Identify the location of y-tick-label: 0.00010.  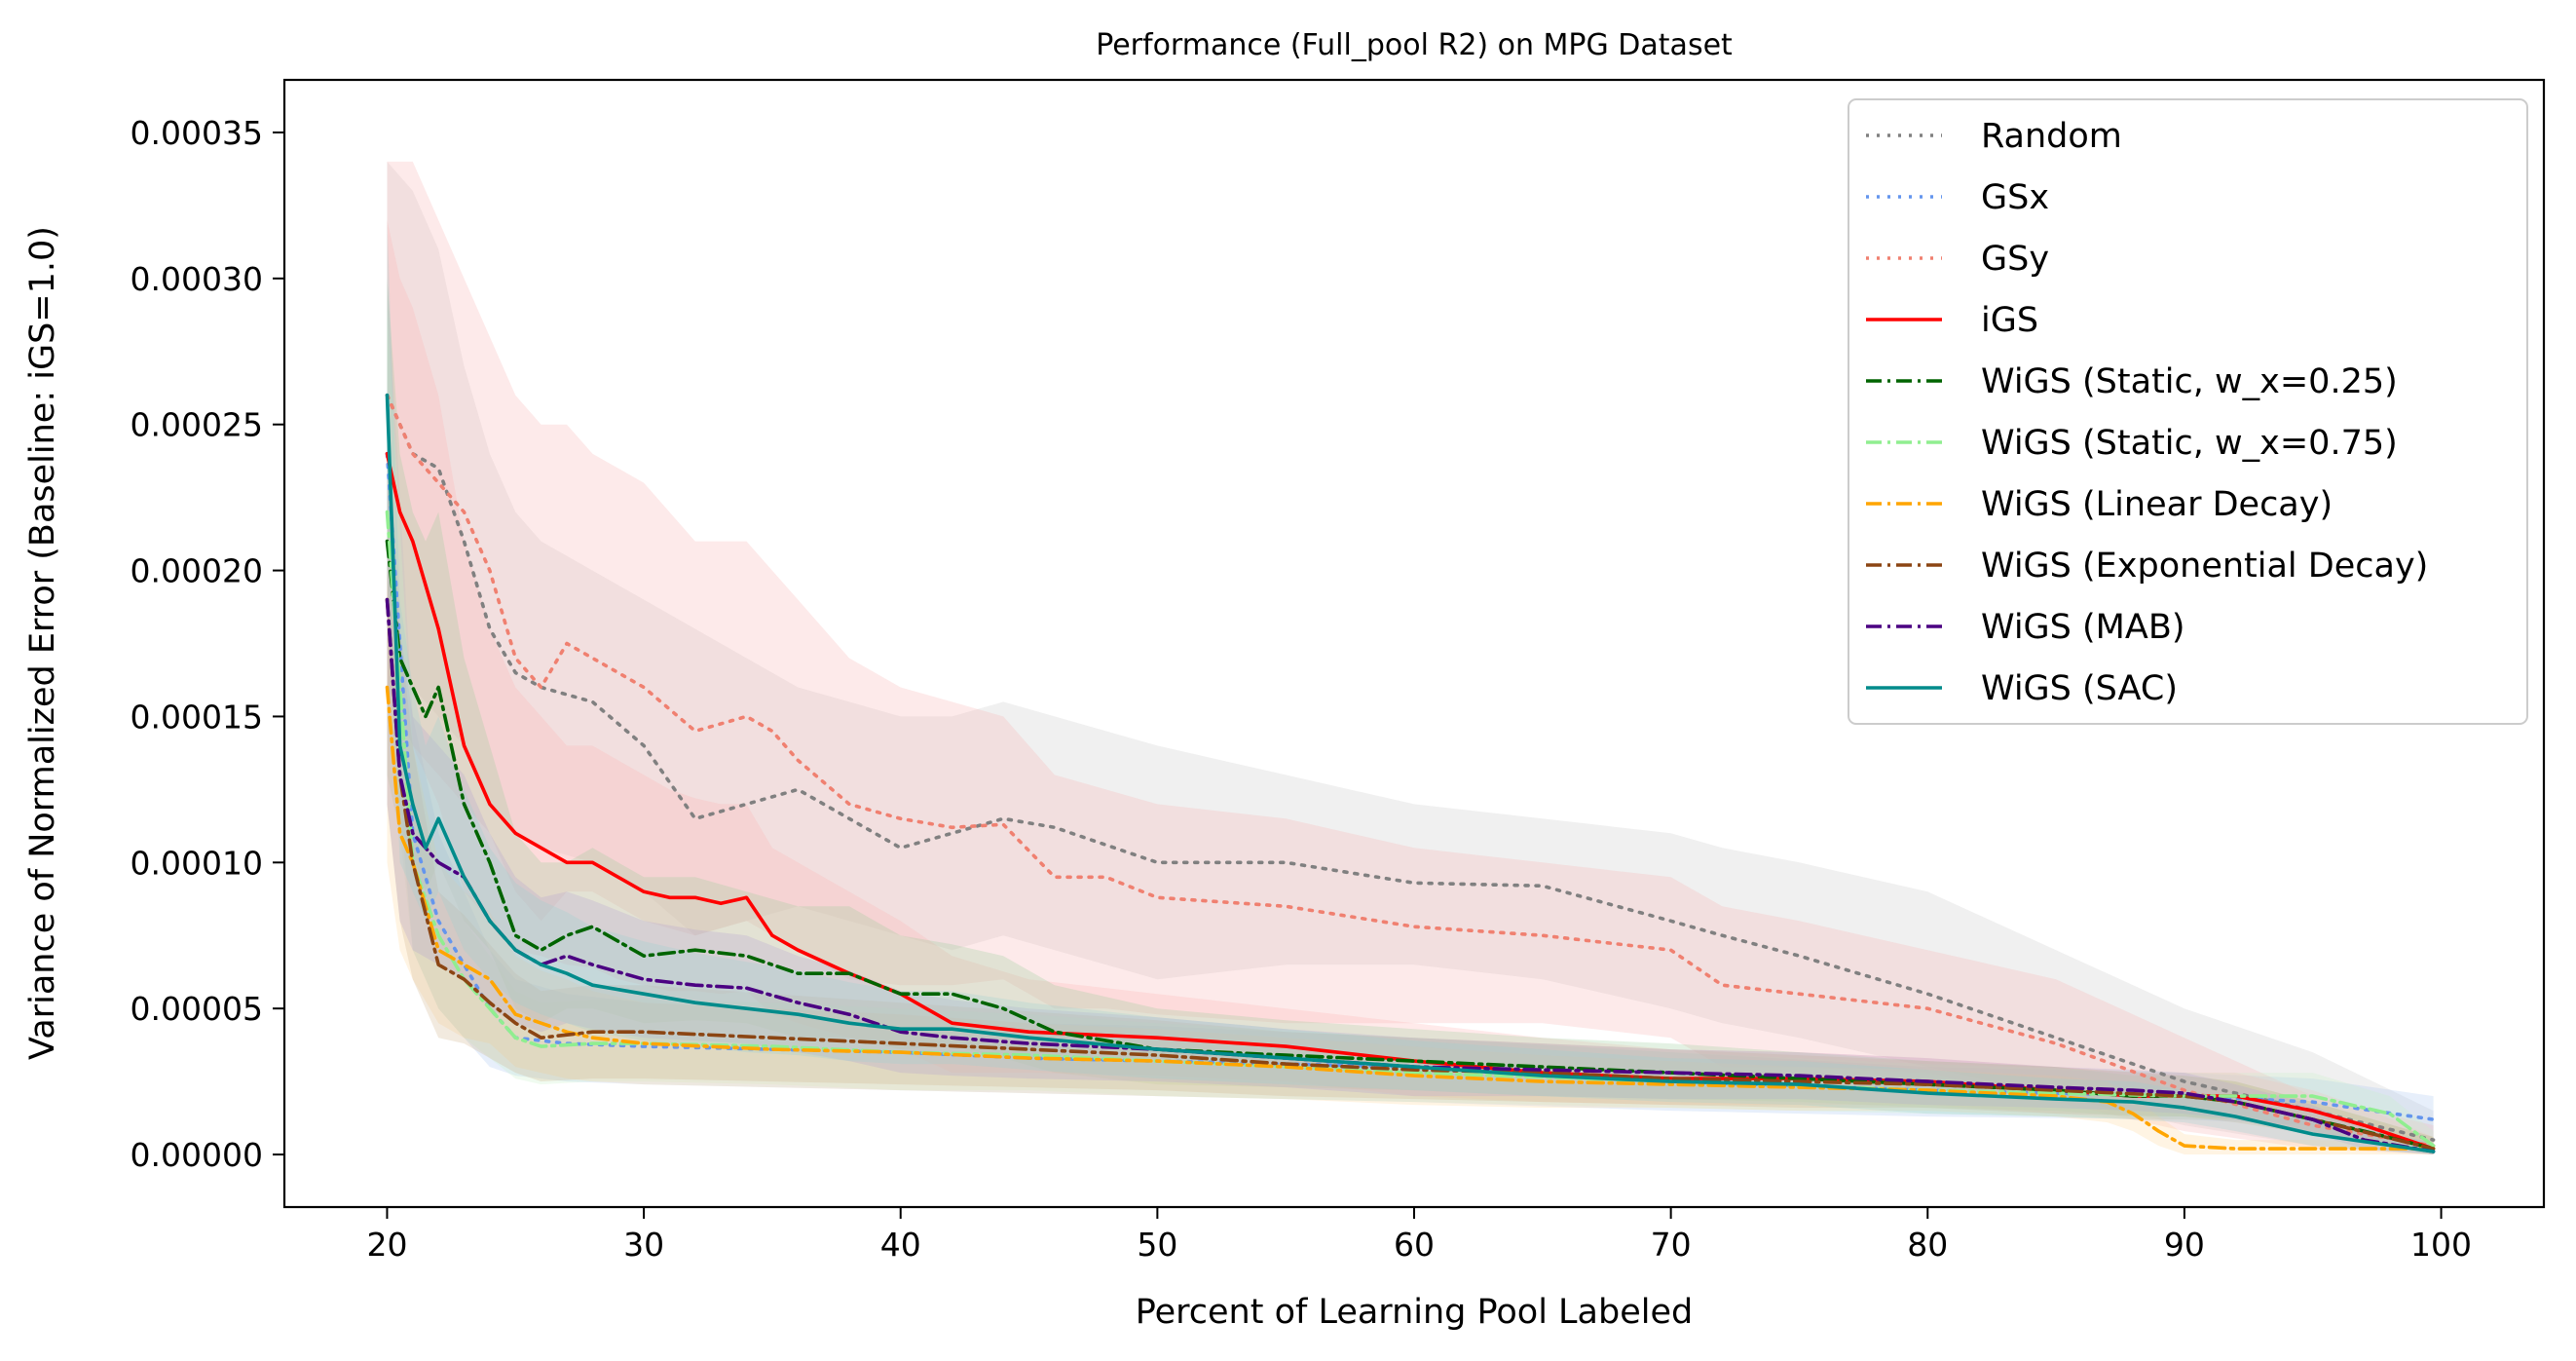
(197, 863).